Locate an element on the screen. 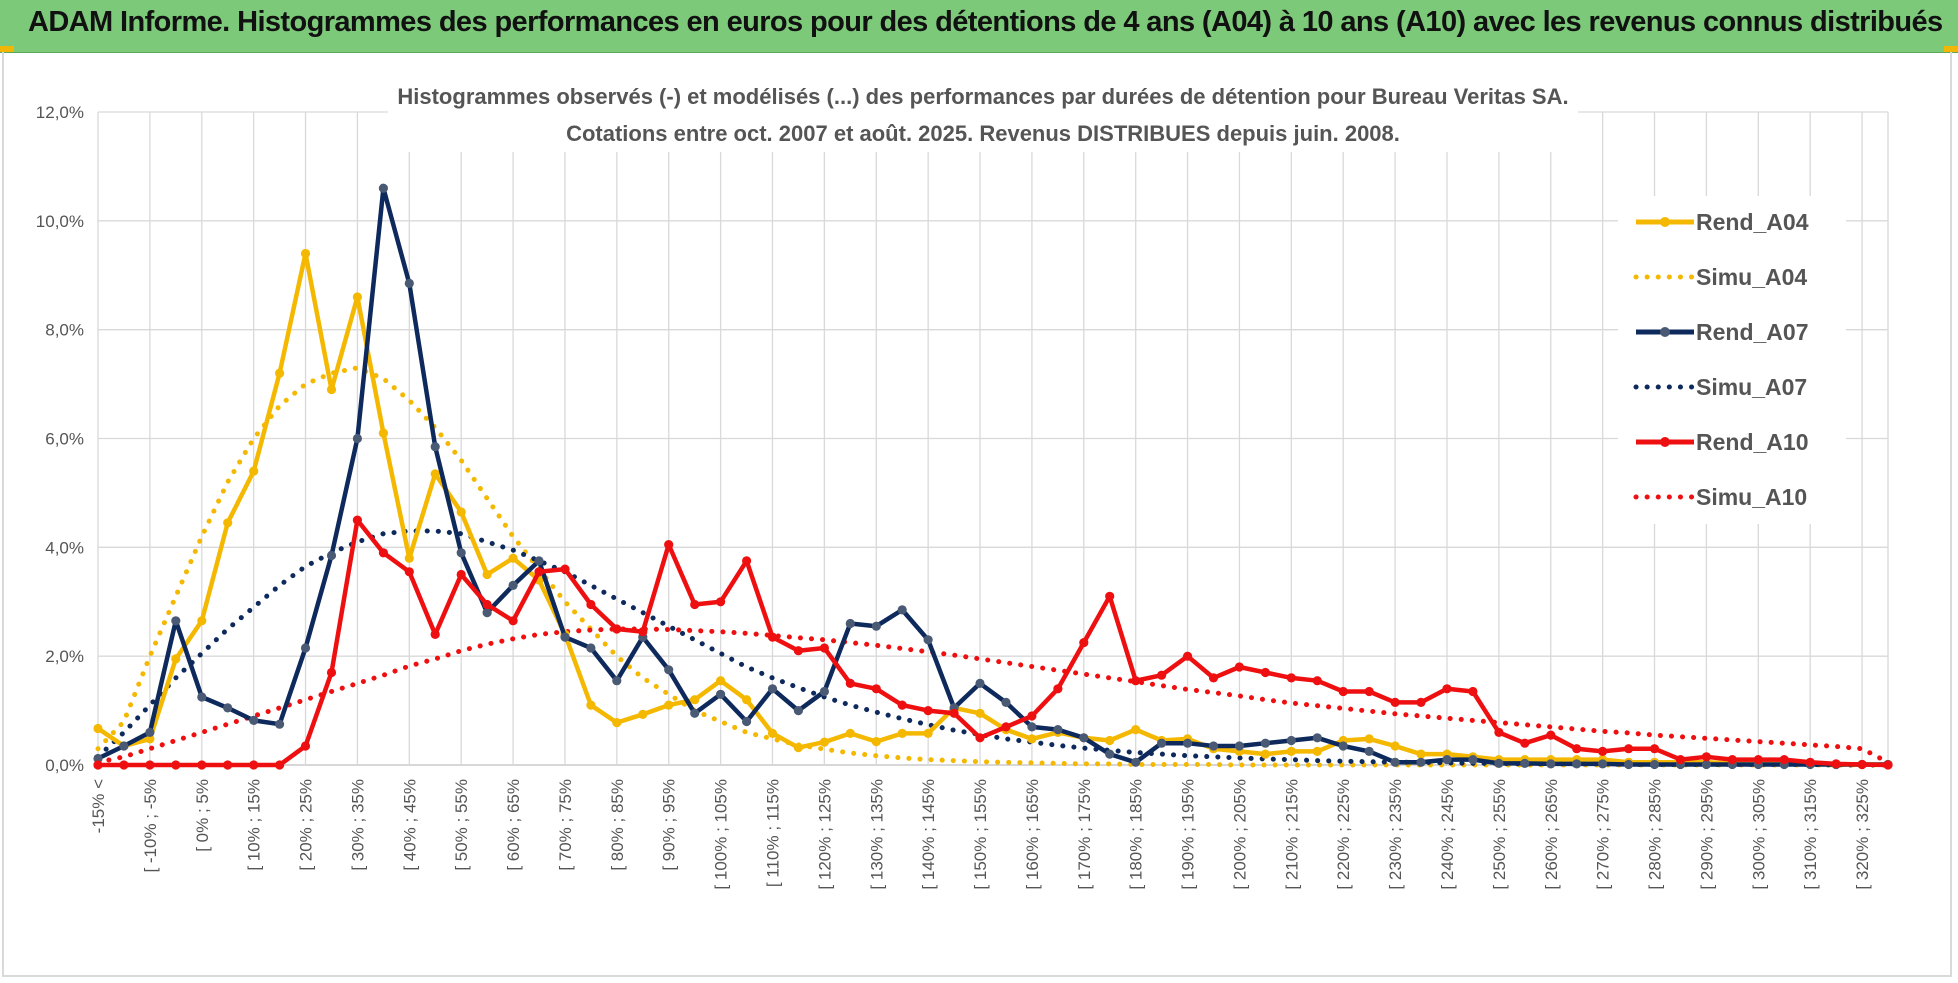 The height and width of the screenshot is (983, 1958). legend-background is located at coordinates (1732, 360).